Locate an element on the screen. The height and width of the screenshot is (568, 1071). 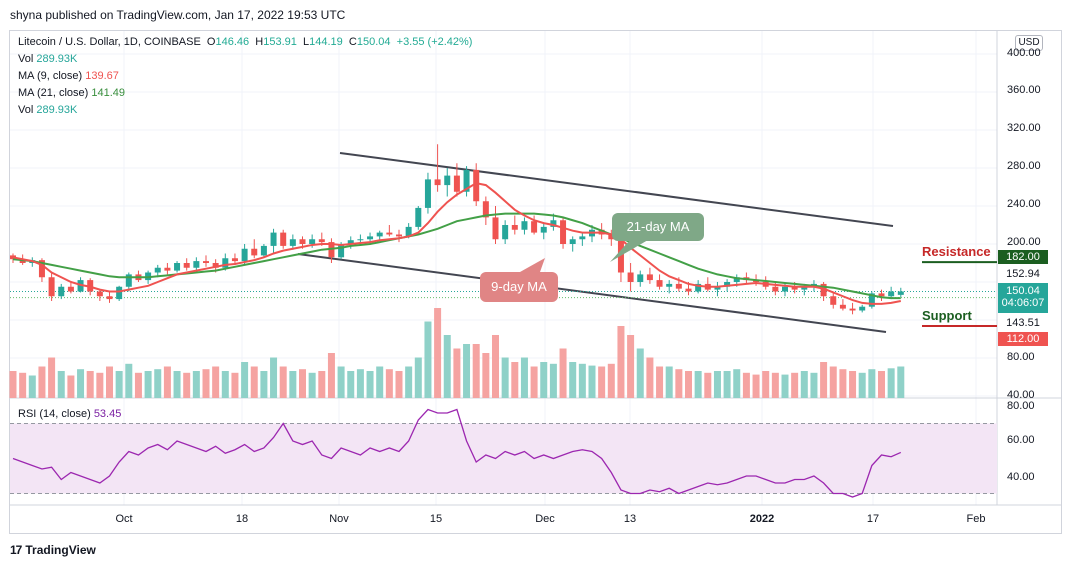
last-price-tag: 150.04 04:06:07 is located at coordinates (1023, 298).